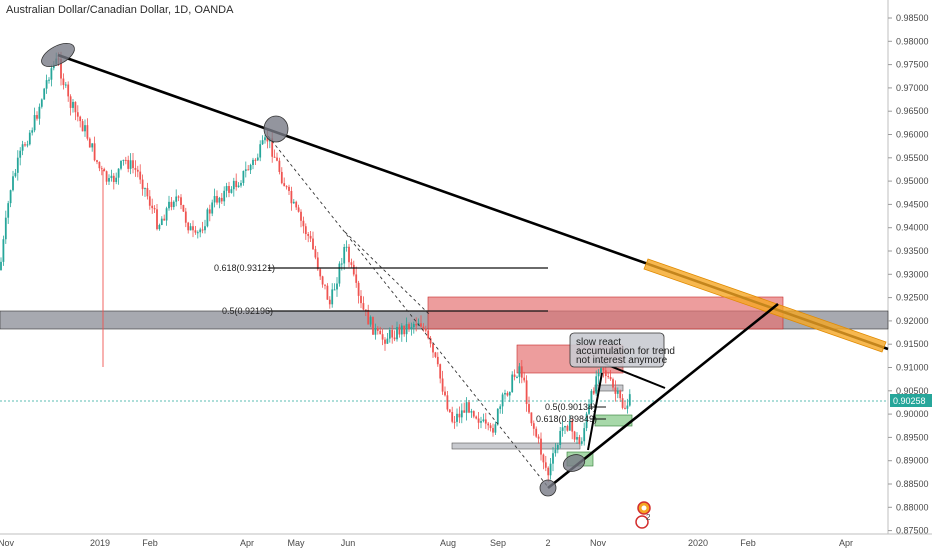 The image size is (932, 550). Describe the element at coordinates (912, 461) in the screenshot. I see `price-tick-label: 0.89000` at that location.